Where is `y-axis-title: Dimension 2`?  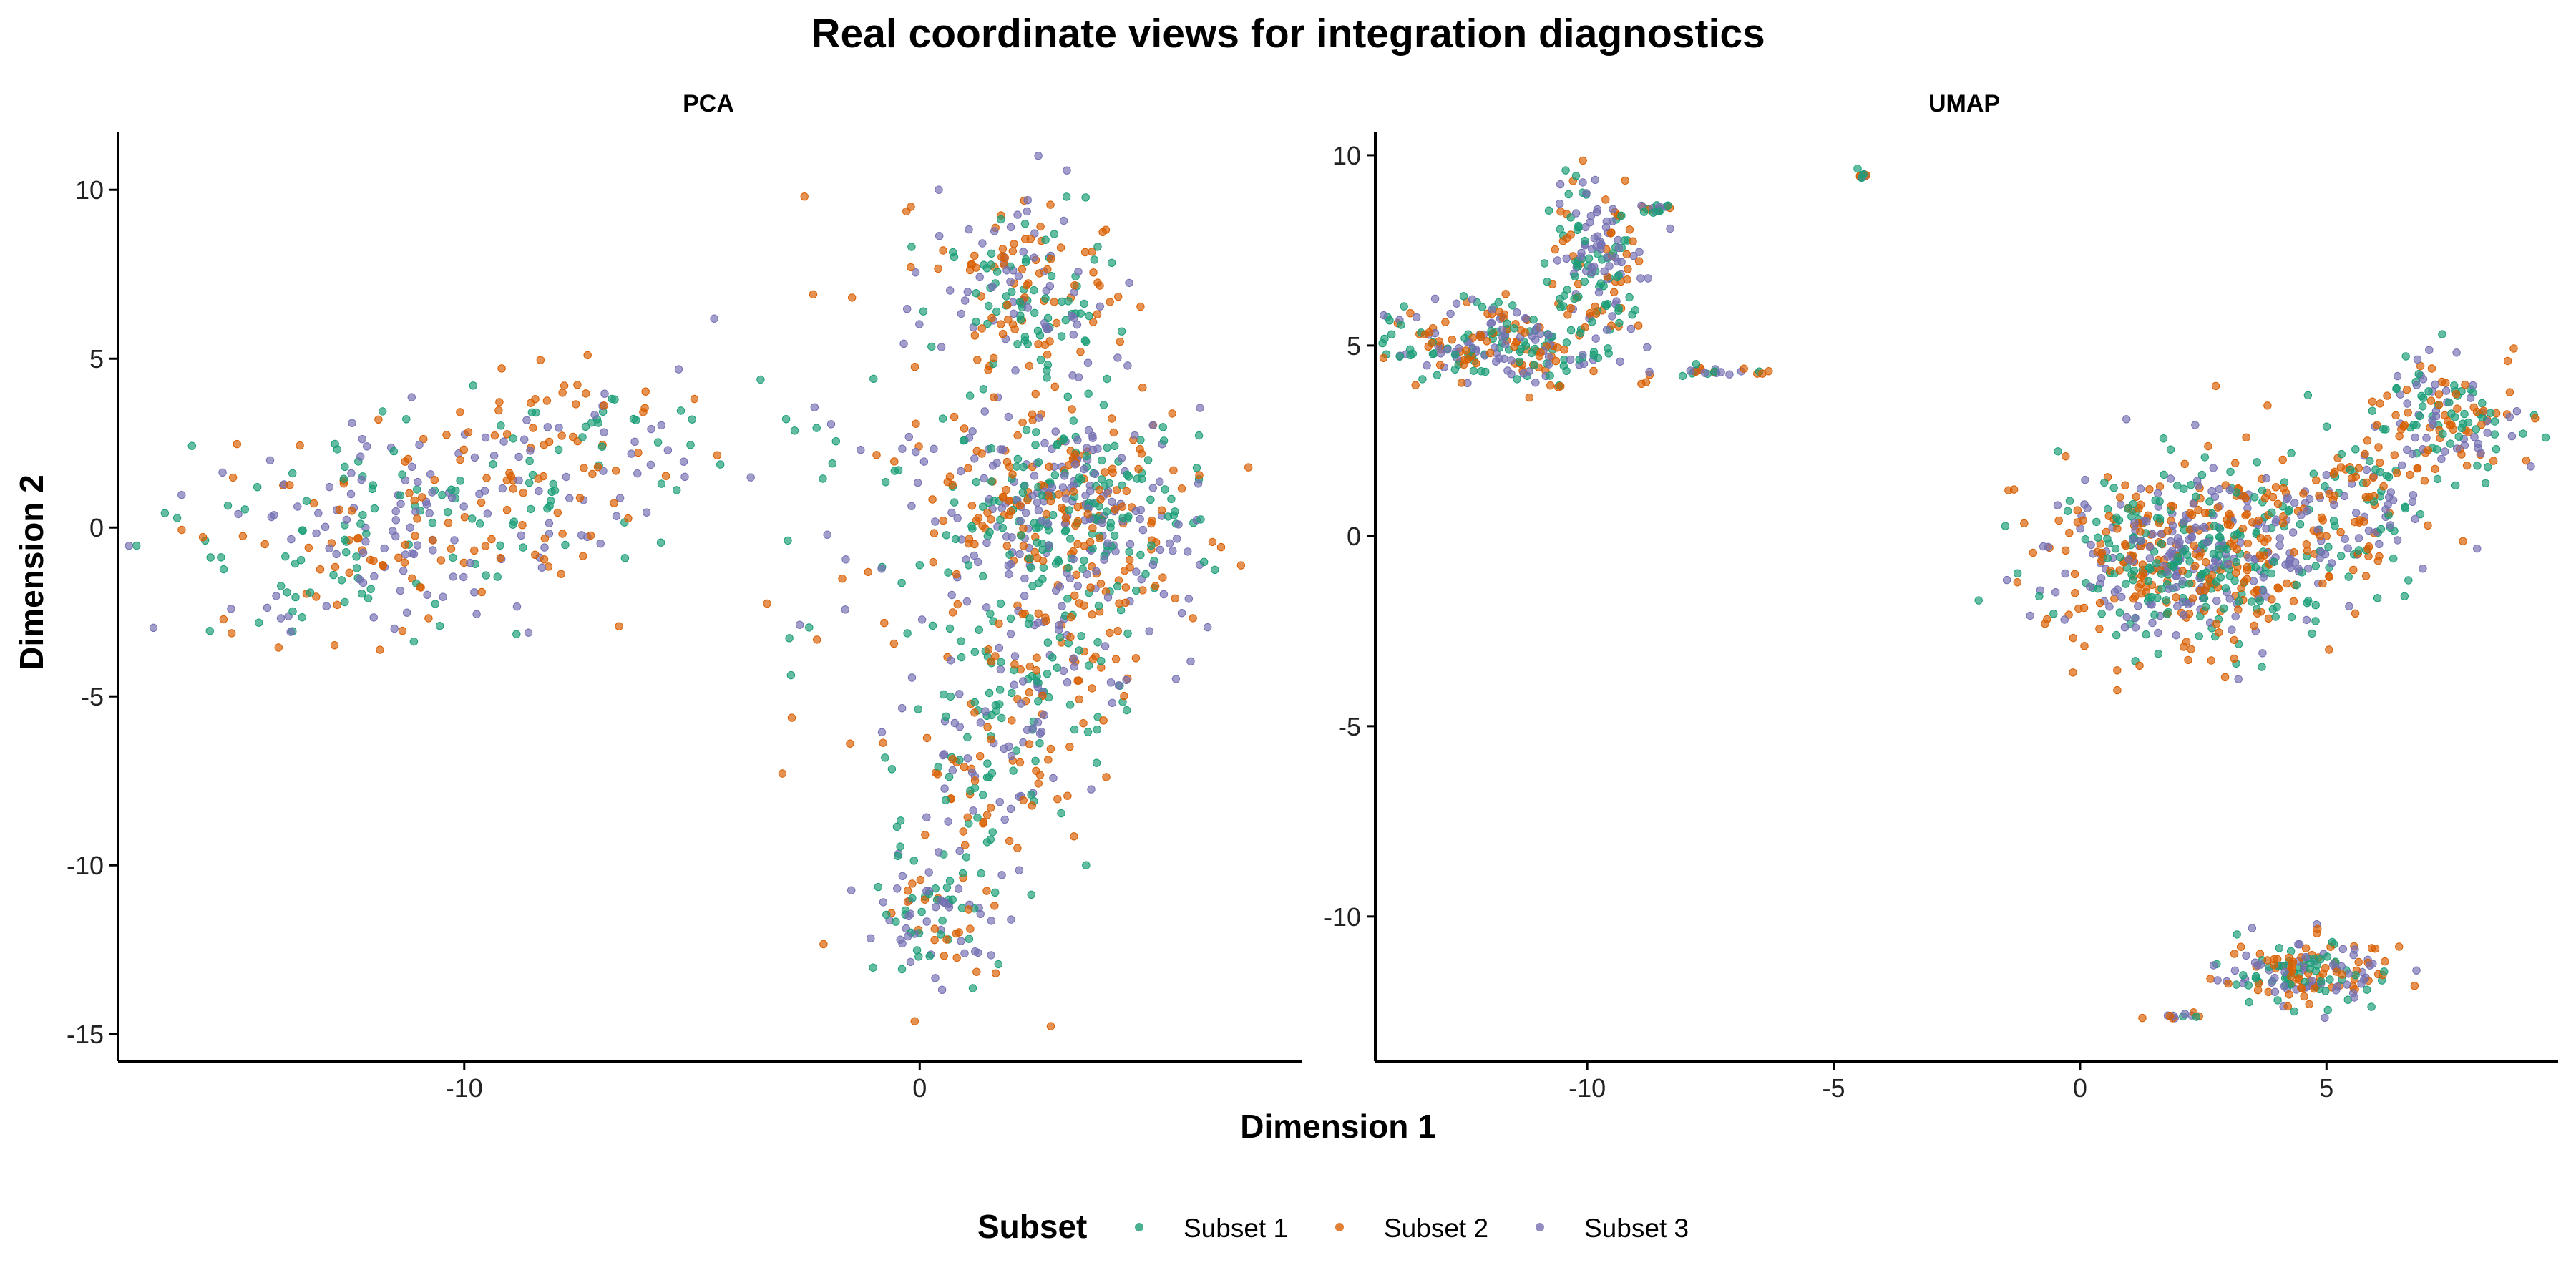
y-axis-title: Dimension 2 is located at coordinates (31, 572).